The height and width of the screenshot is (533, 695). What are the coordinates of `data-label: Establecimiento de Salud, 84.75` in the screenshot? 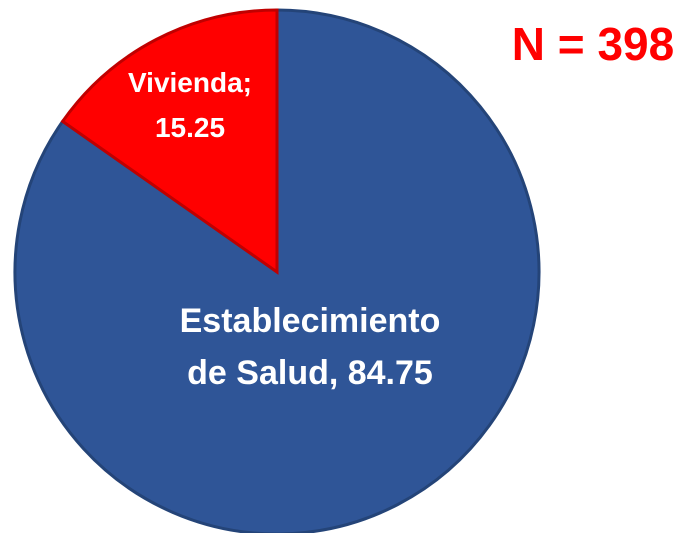 It's located at (310, 347).